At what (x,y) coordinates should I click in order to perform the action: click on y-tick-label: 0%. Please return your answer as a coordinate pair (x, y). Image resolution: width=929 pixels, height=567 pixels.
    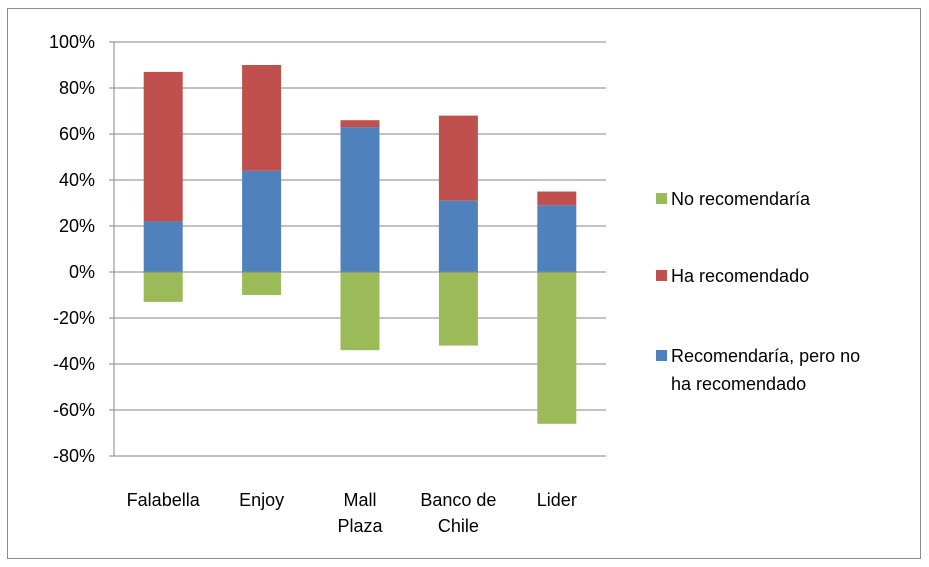
    Looking at the image, I should click on (82, 272).